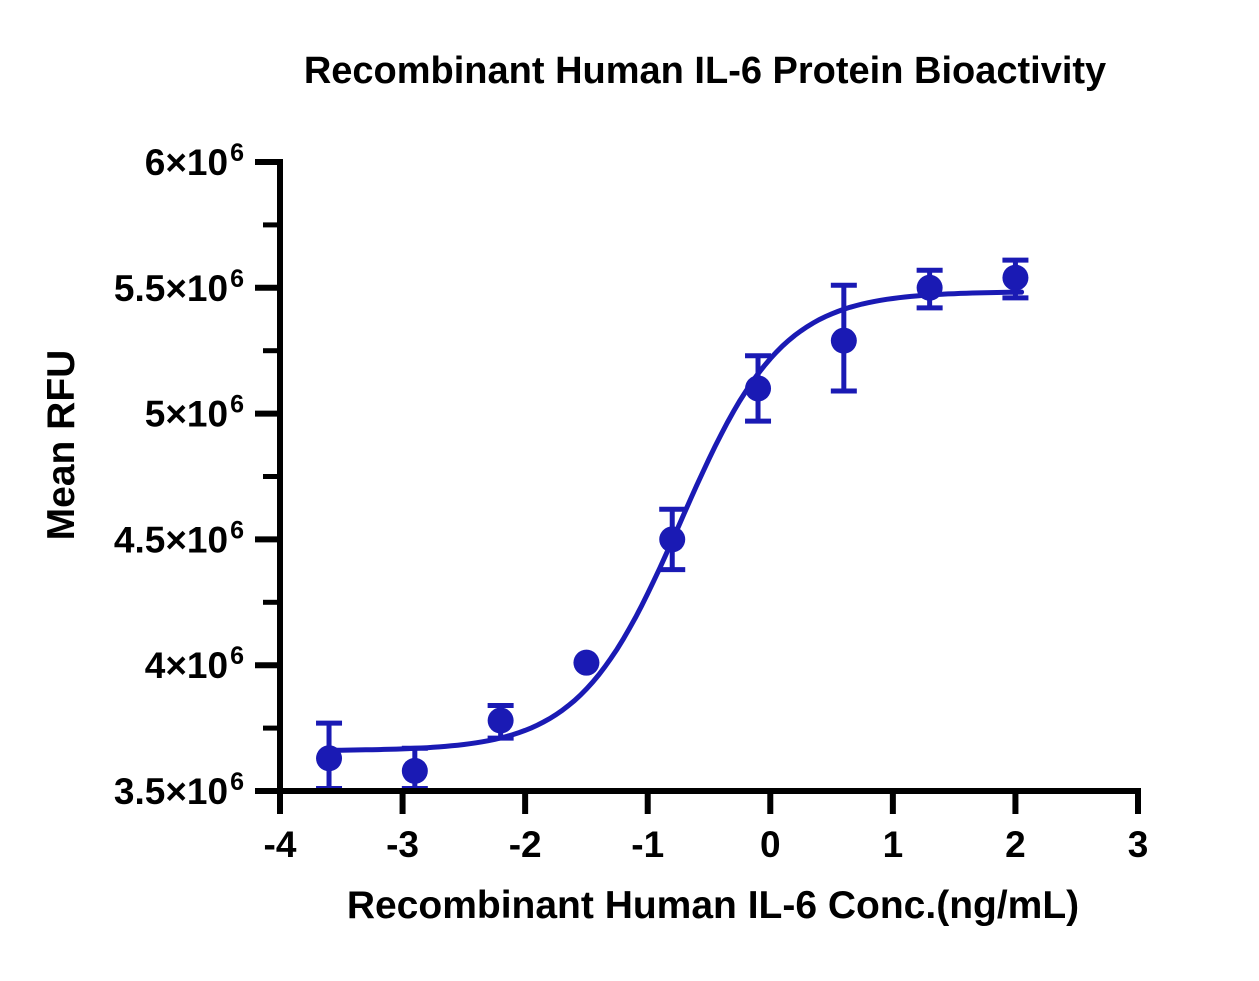 The image size is (1259, 981). I want to click on x-tick-label: 3, so click(1138, 844).